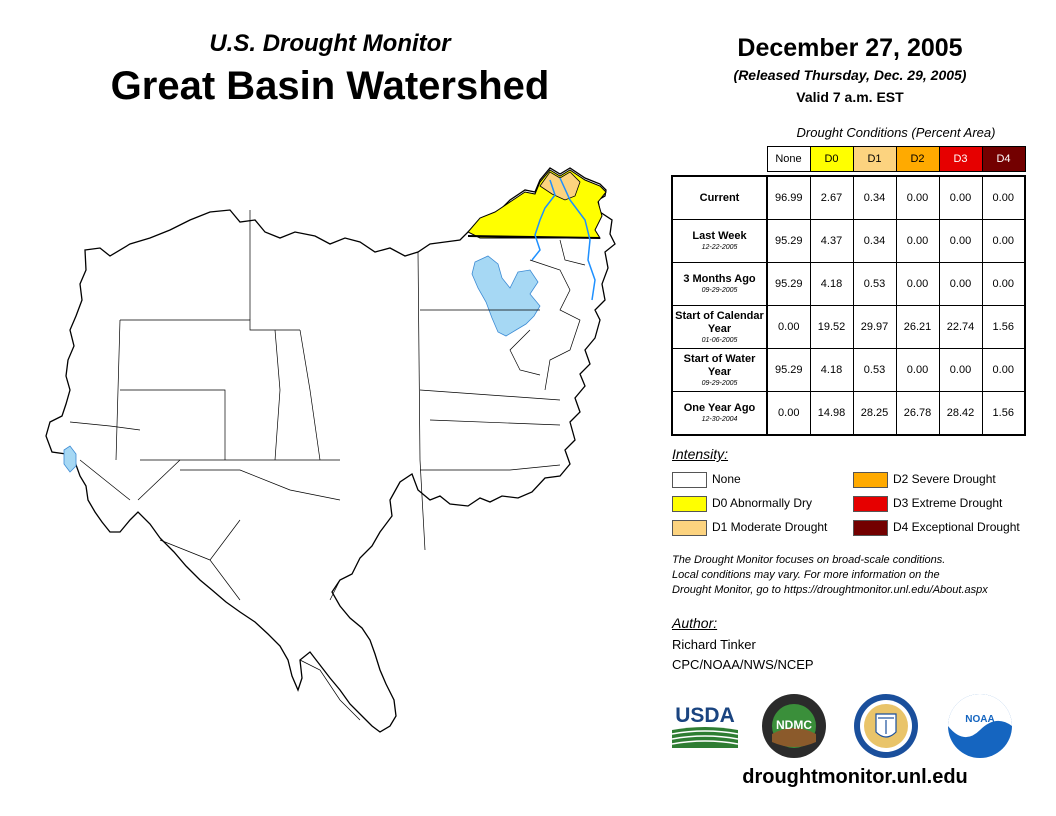 This screenshot has height=816, width=1056. Describe the element at coordinates (719, 279) in the screenshot. I see `row-label-text: 3 Months Ago` at that location.